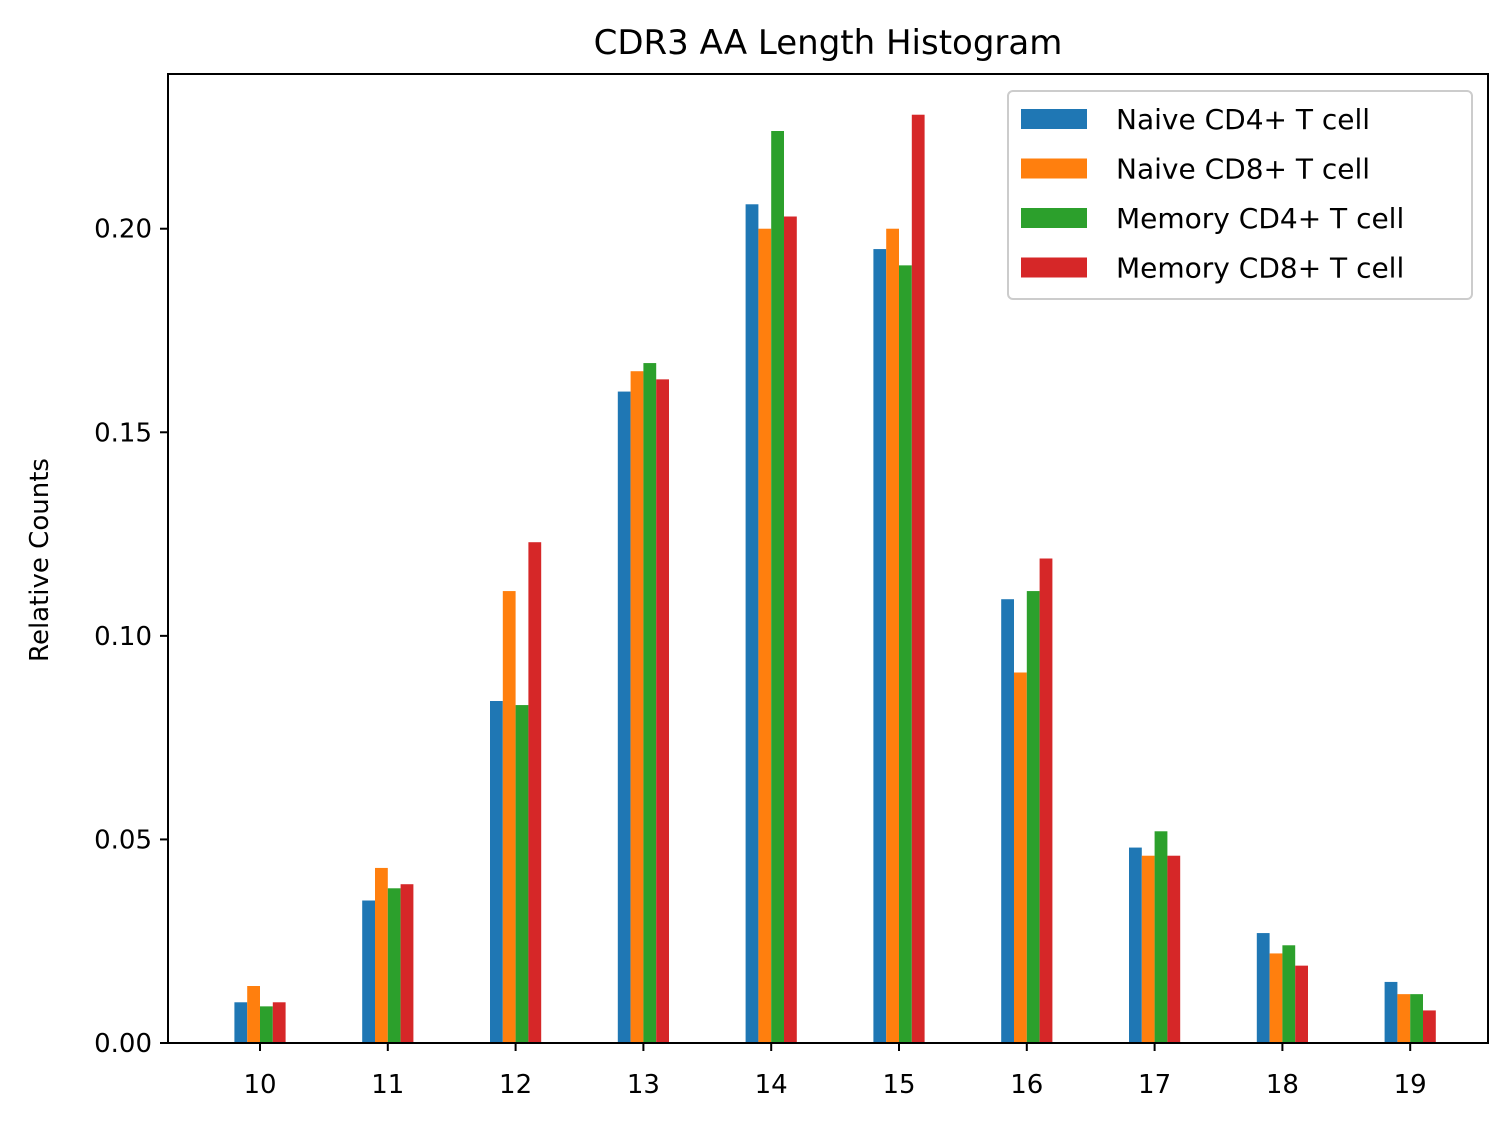 The width and height of the screenshot is (1512, 1124). What do you see at coordinates (1260, 218) in the screenshot?
I see `legend-label: Memory CD4+ T cell` at bounding box center [1260, 218].